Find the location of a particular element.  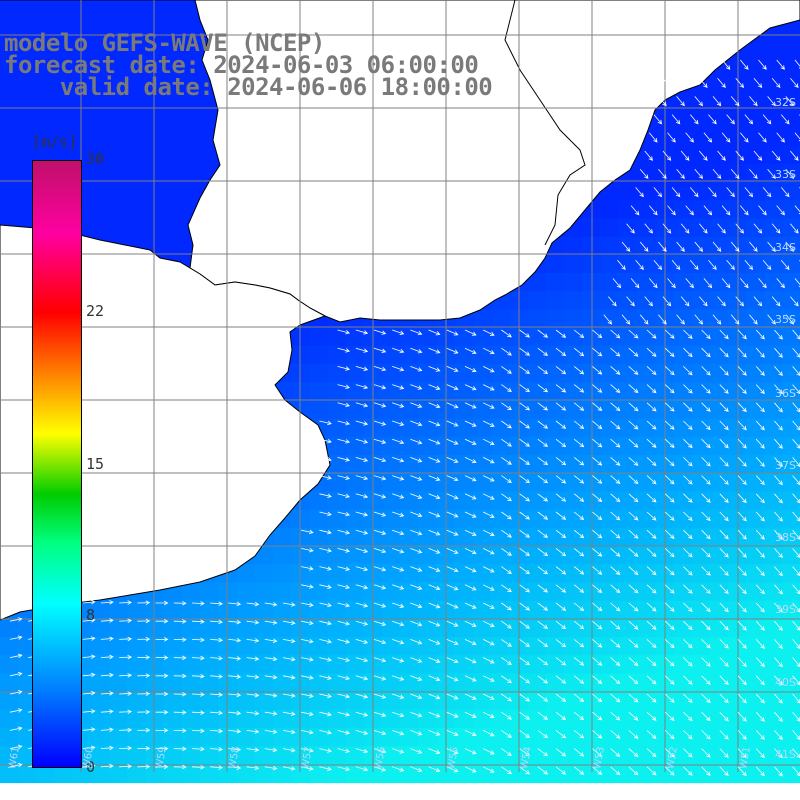

internal-border is located at coordinates (545, 123).